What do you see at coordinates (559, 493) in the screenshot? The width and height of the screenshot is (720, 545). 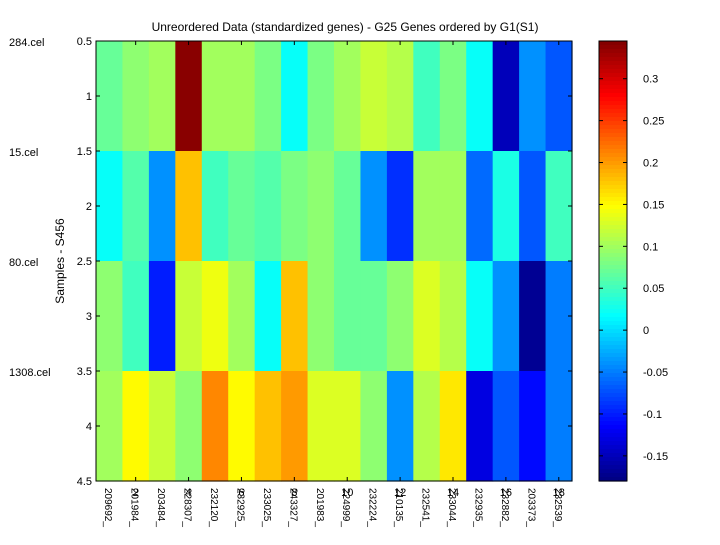 I see `x-tick-label: 18` at bounding box center [559, 493].